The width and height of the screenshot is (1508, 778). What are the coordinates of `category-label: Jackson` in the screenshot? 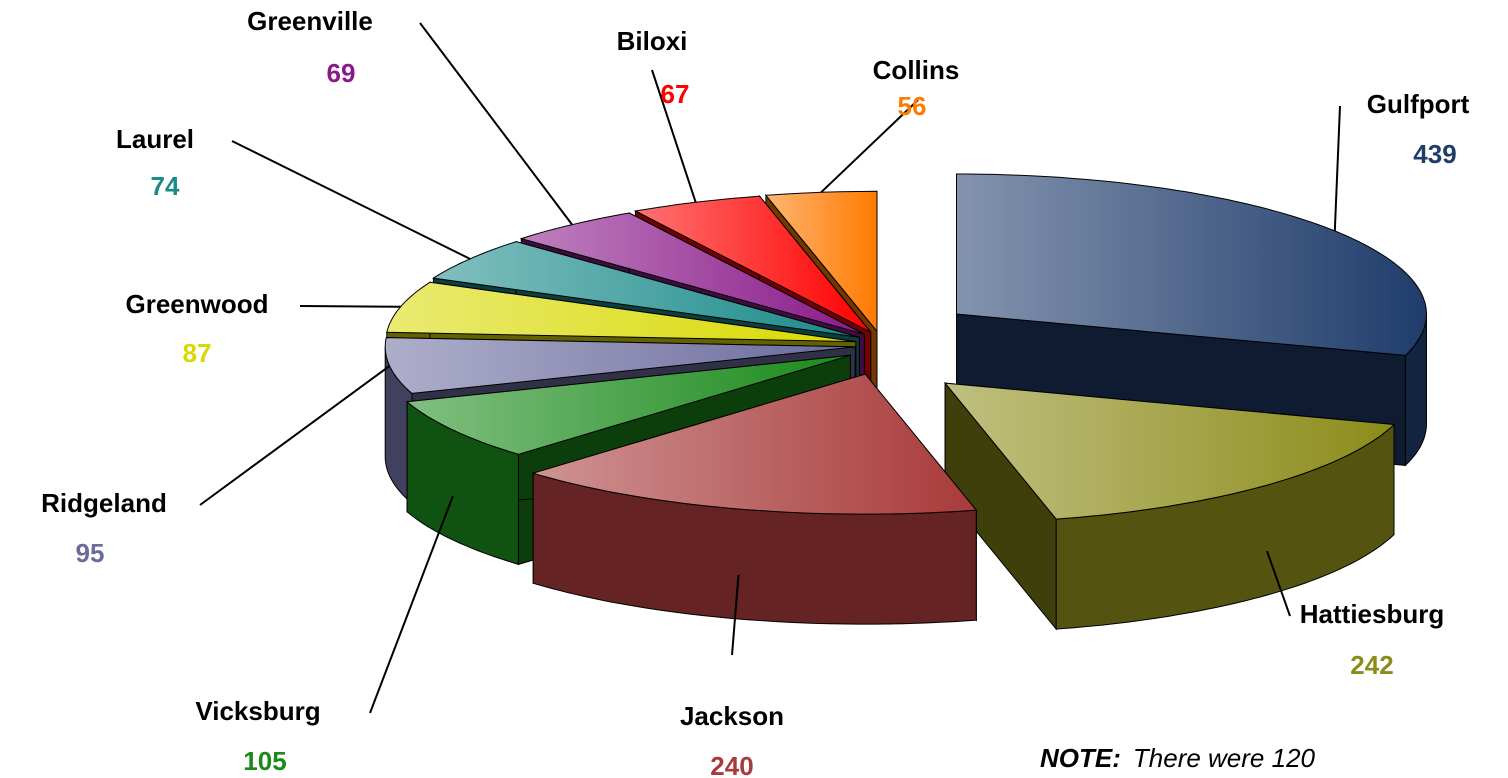 It's located at (732, 716).